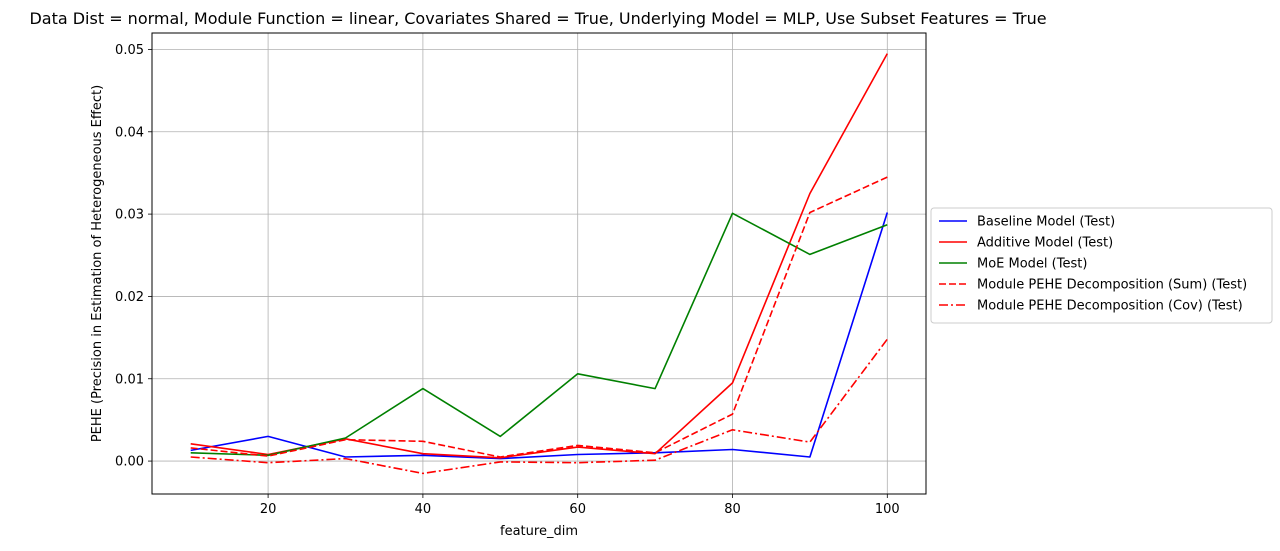 The image size is (1280, 551). Describe the element at coordinates (423, 509) in the screenshot. I see `x-tick-label: 40` at that location.